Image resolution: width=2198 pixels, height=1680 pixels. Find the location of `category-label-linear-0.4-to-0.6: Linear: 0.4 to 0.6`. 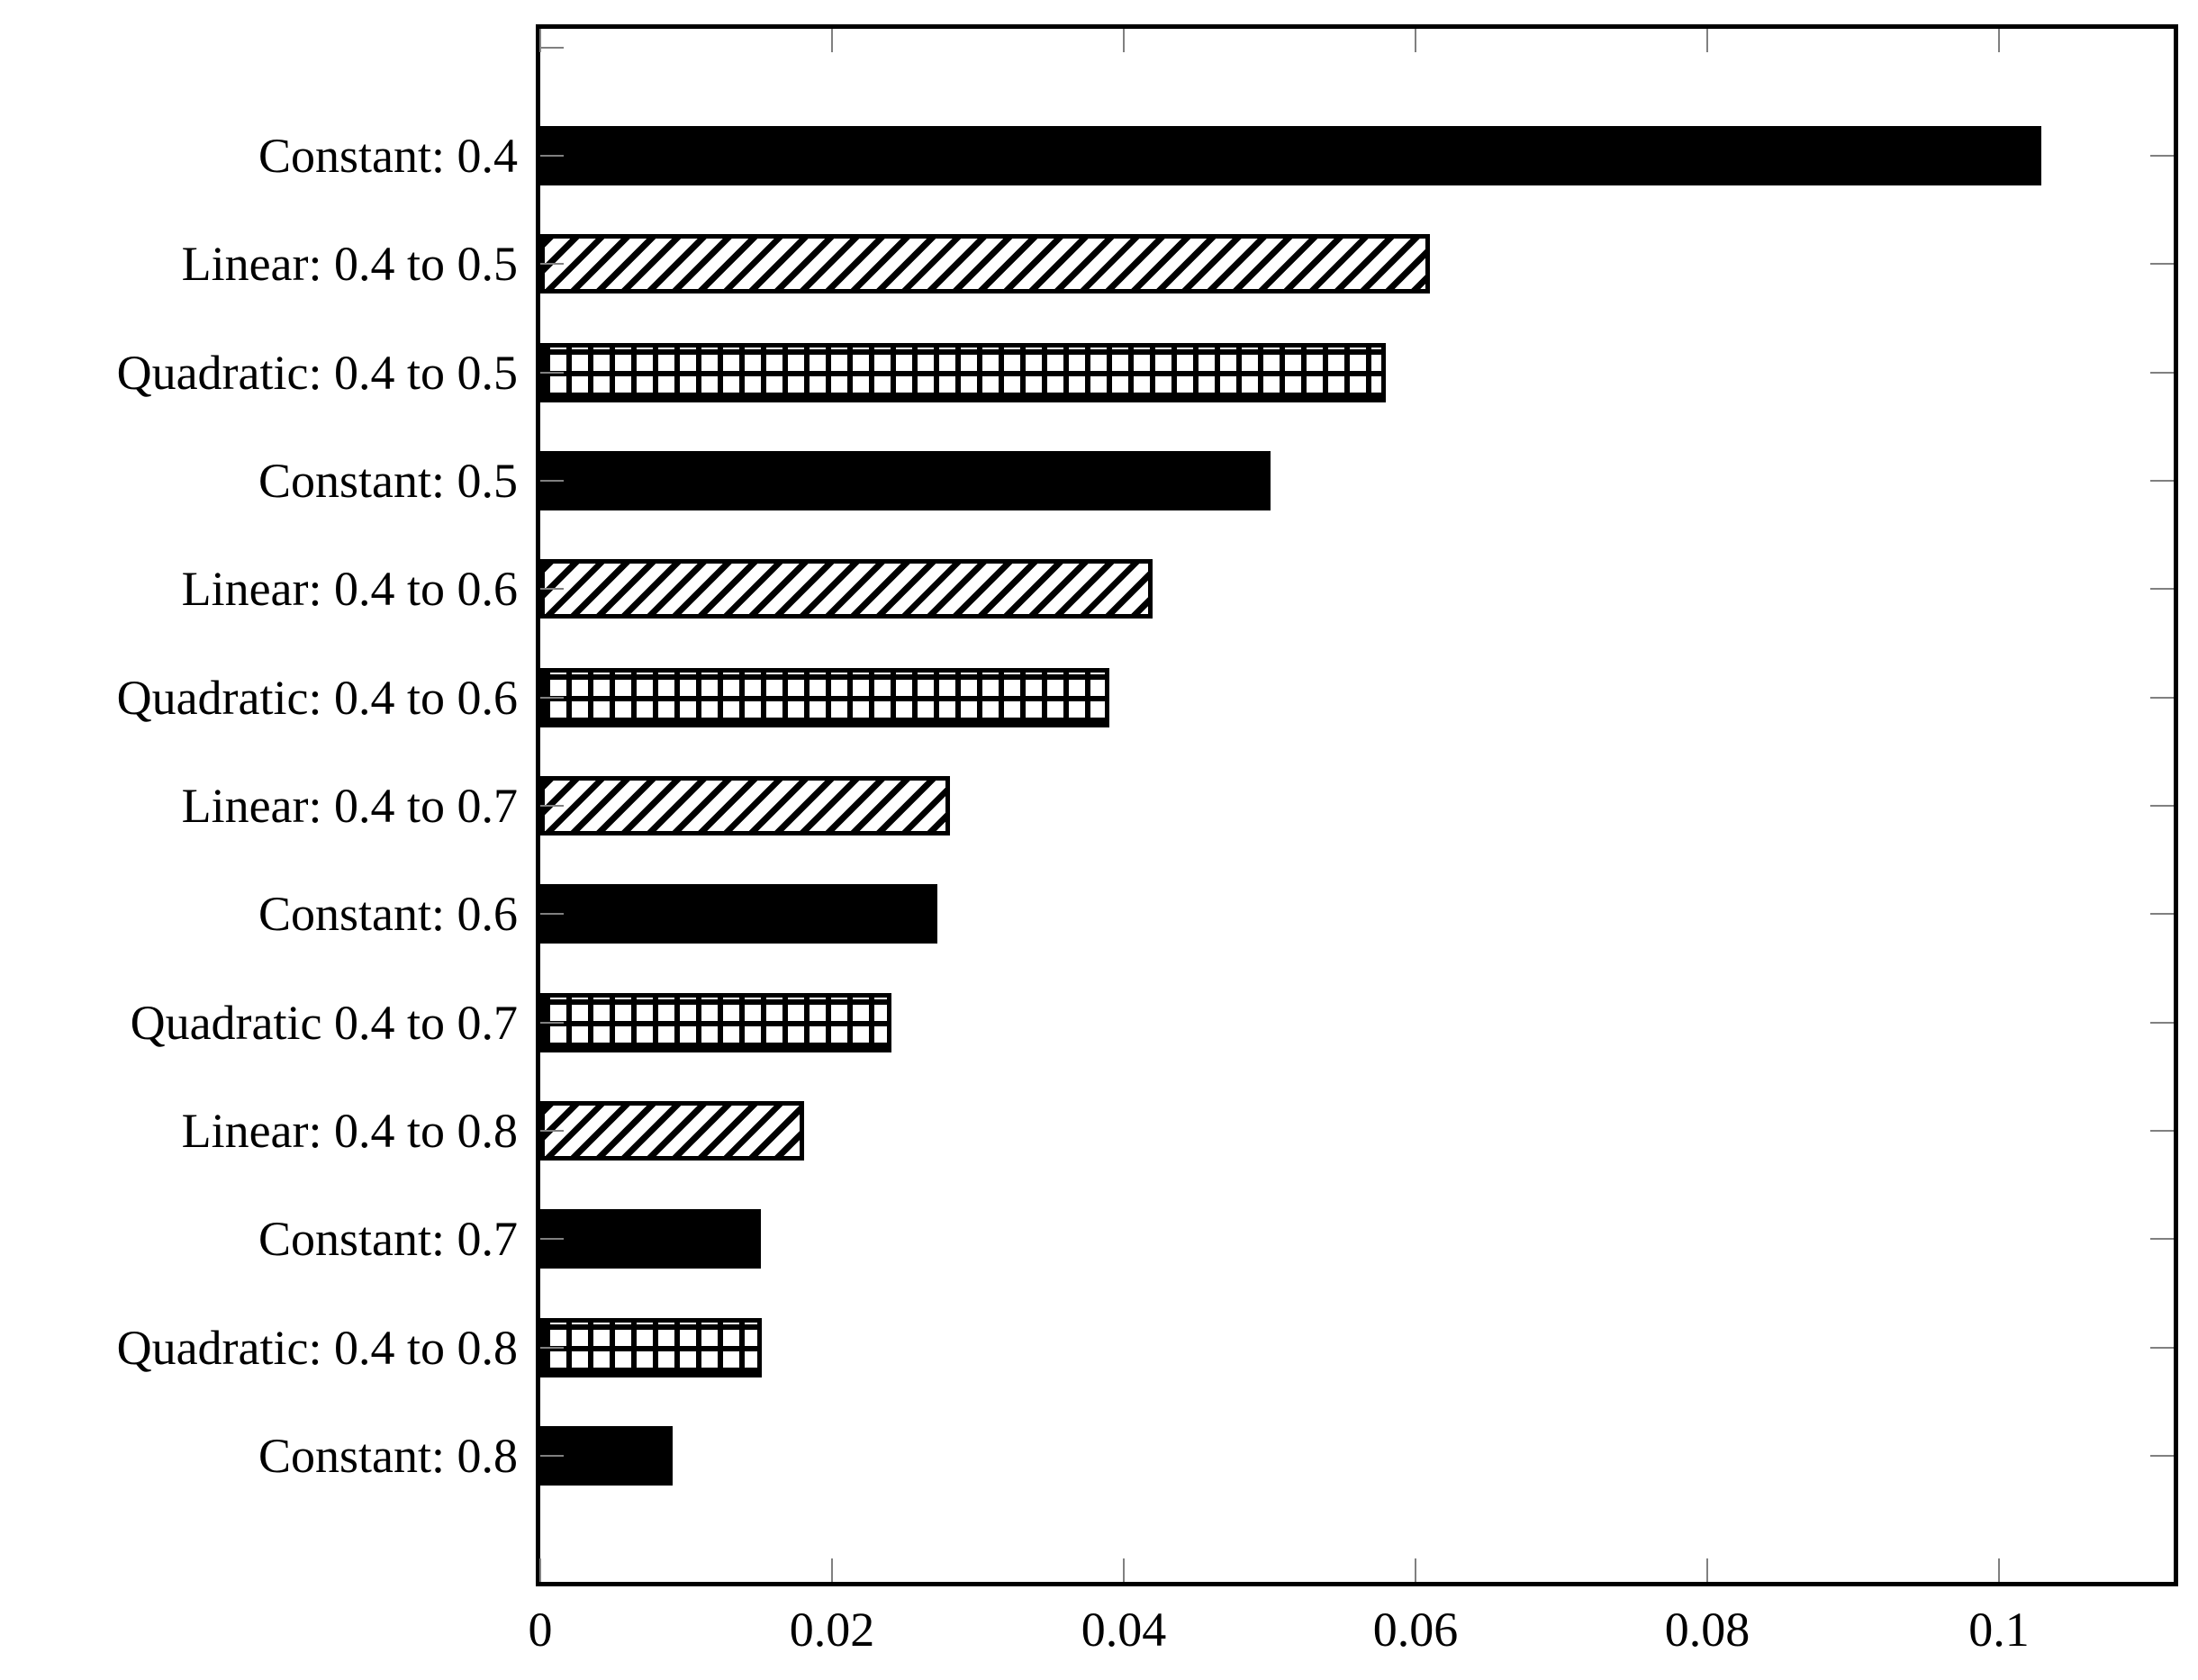

category-label-linear-0.4-to-0.6: Linear: 0.4 to 0.6 is located at coordinates (349, 589).